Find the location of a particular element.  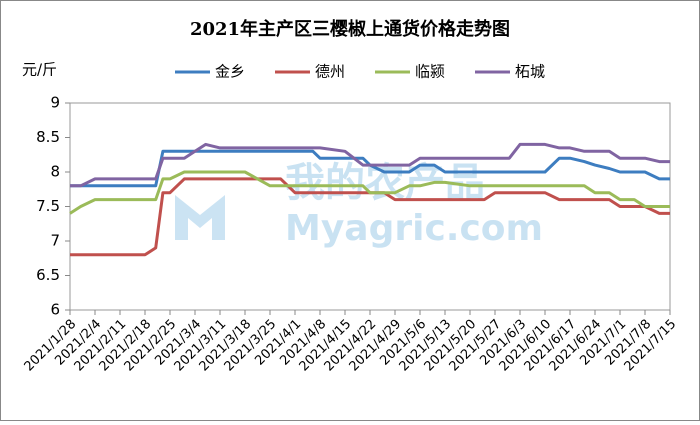

y-axis-label: 元/斤 is located at coordinates (39, 70).